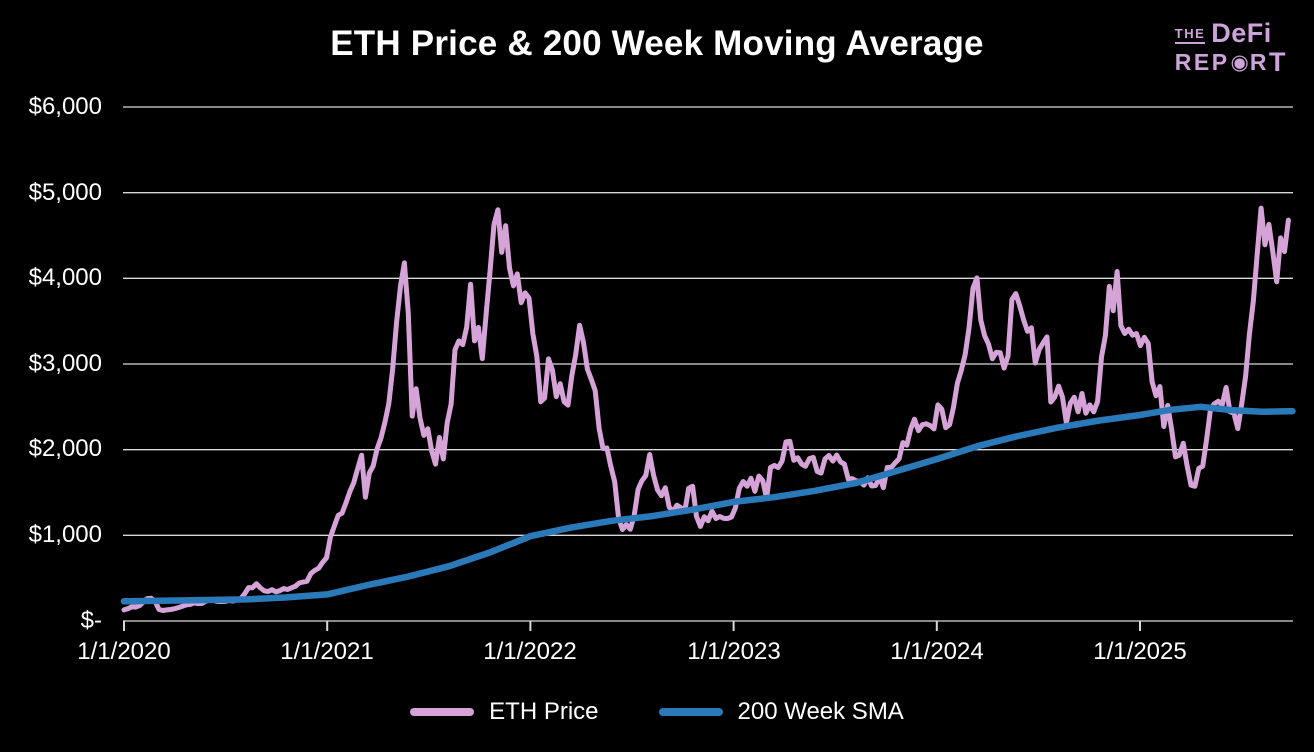 The height and width of the screenshot is (752, 1314). I want to click on sma-swatch, so click(690, 712).